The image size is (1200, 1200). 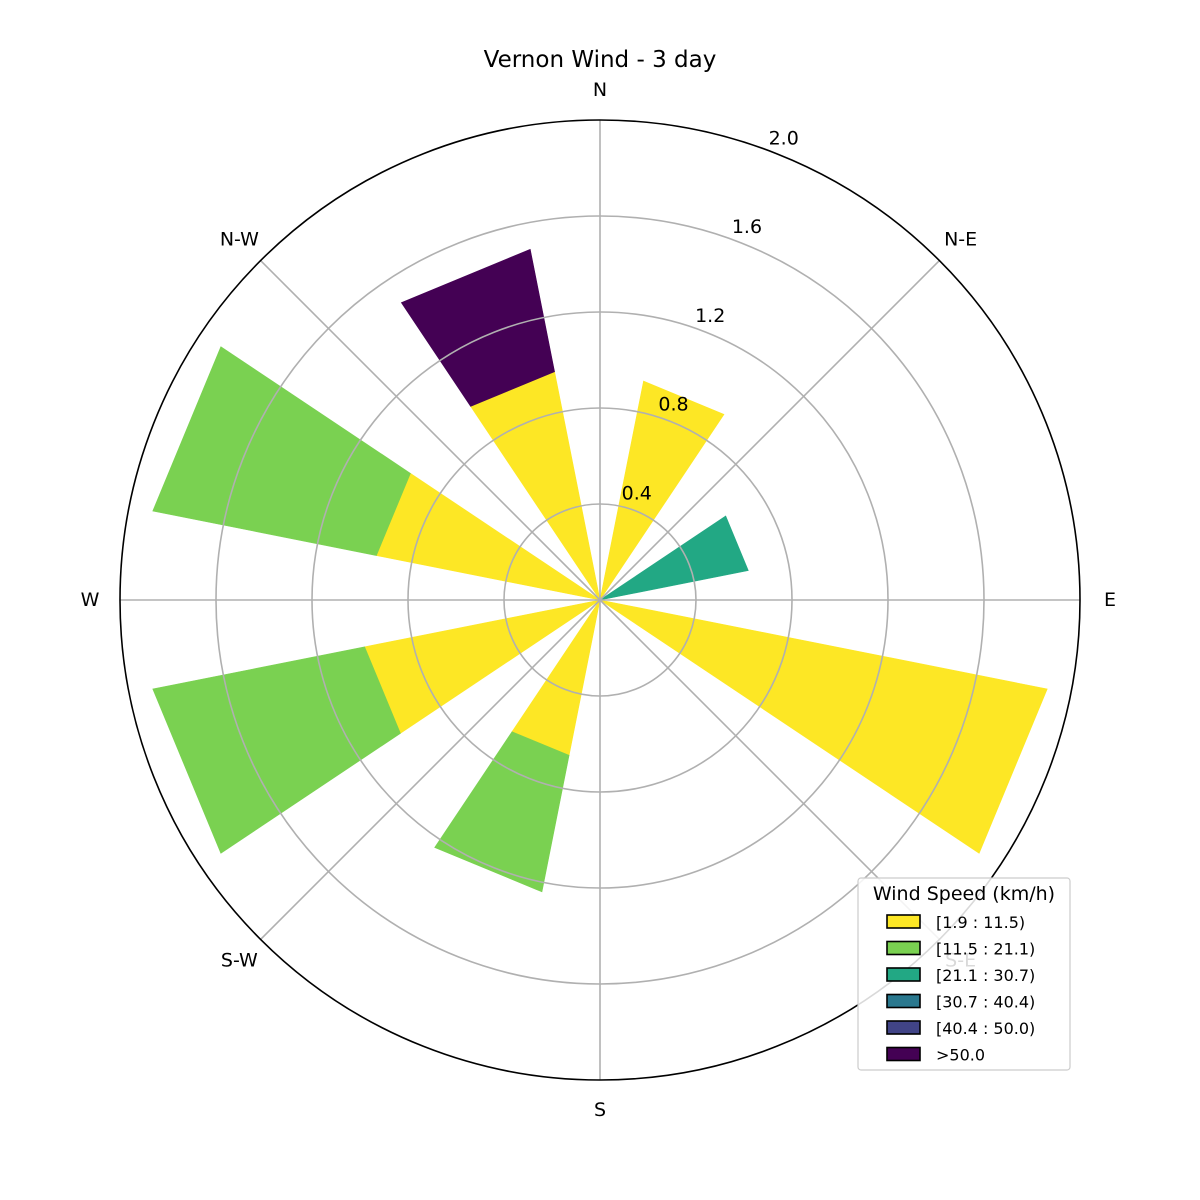 I want to click on chart-title: Vernon Wind - 3 day, so click(x=600, y=60).